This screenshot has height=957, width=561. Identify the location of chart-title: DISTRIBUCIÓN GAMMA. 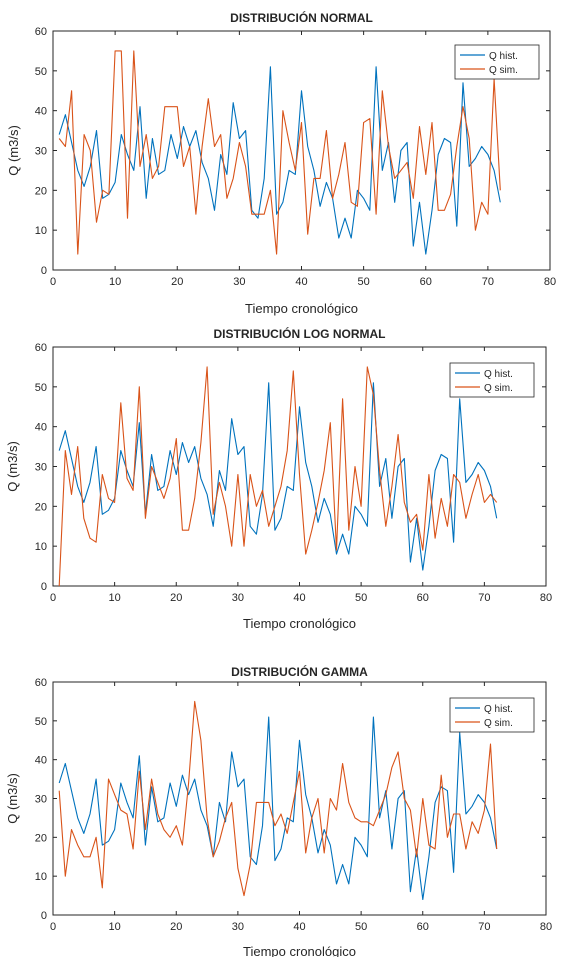
(299, 671).